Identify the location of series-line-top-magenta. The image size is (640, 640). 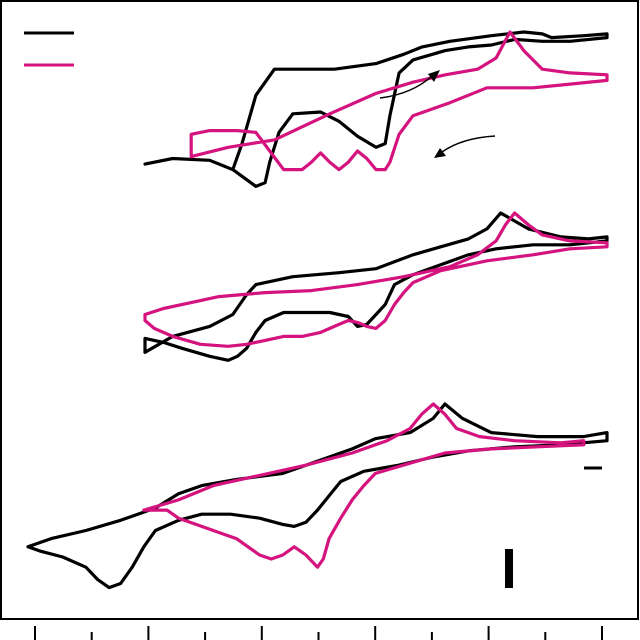
(399, 101).